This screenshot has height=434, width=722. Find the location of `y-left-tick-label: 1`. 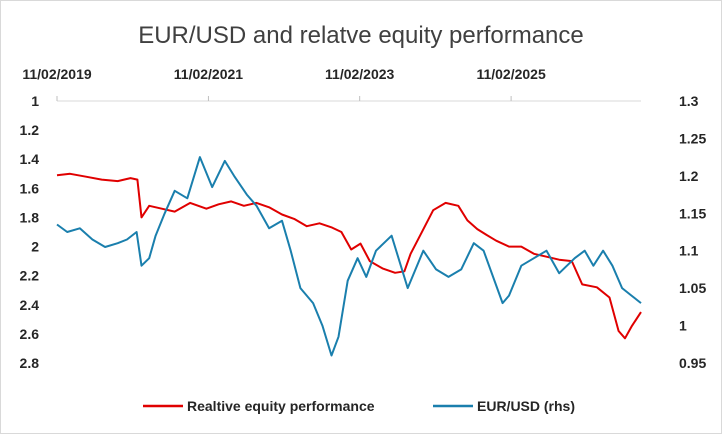

y-left-tick-label: 1 is located at coordinates (35, 101).